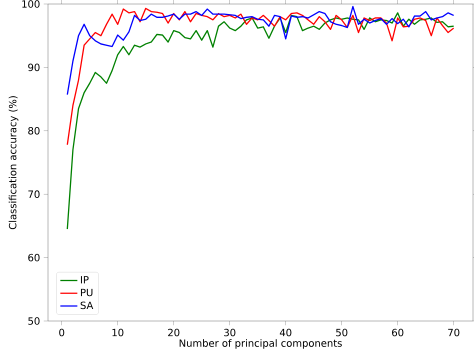 The image size is (474, 358). Describe the element at coordinates (261, 344) in the screenshot. I see `x-axis-title: Number of principal components` at that location.